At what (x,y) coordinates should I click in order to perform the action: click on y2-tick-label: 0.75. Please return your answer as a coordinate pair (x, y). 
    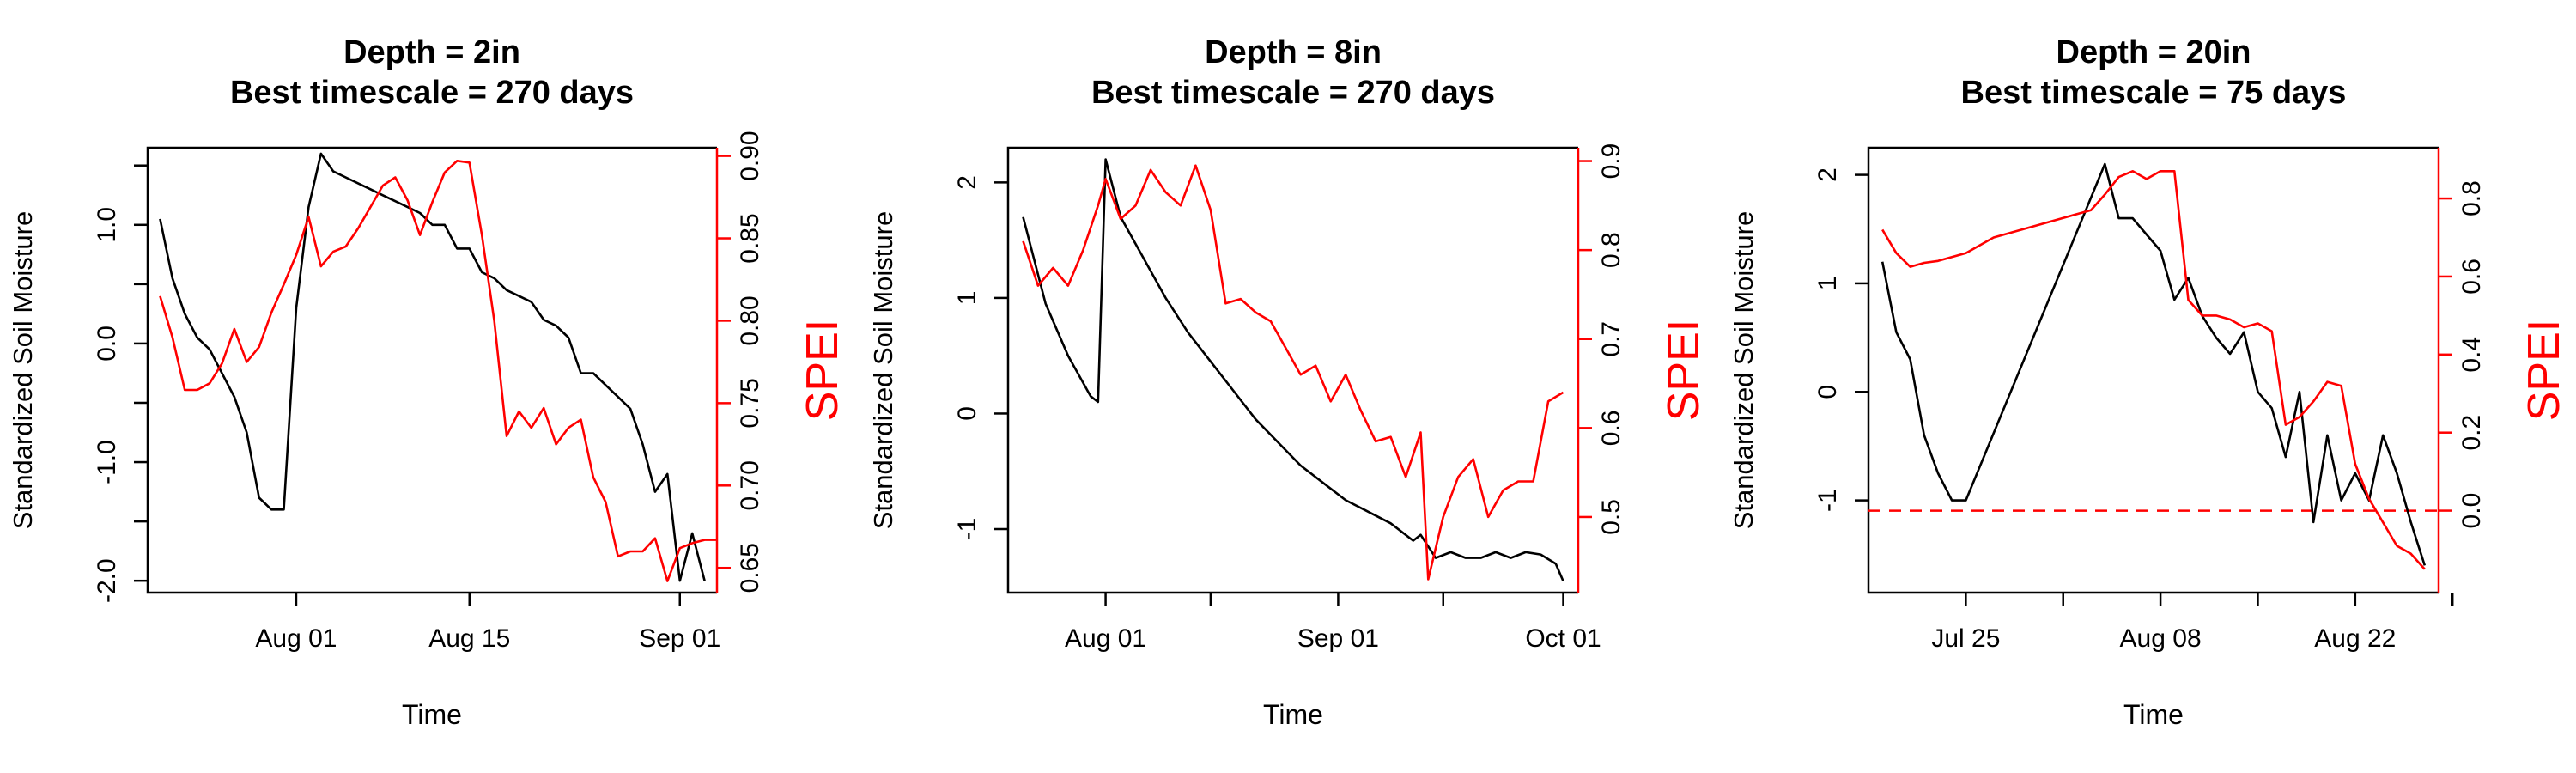
    Looking at the image, I should click on (750, 403).